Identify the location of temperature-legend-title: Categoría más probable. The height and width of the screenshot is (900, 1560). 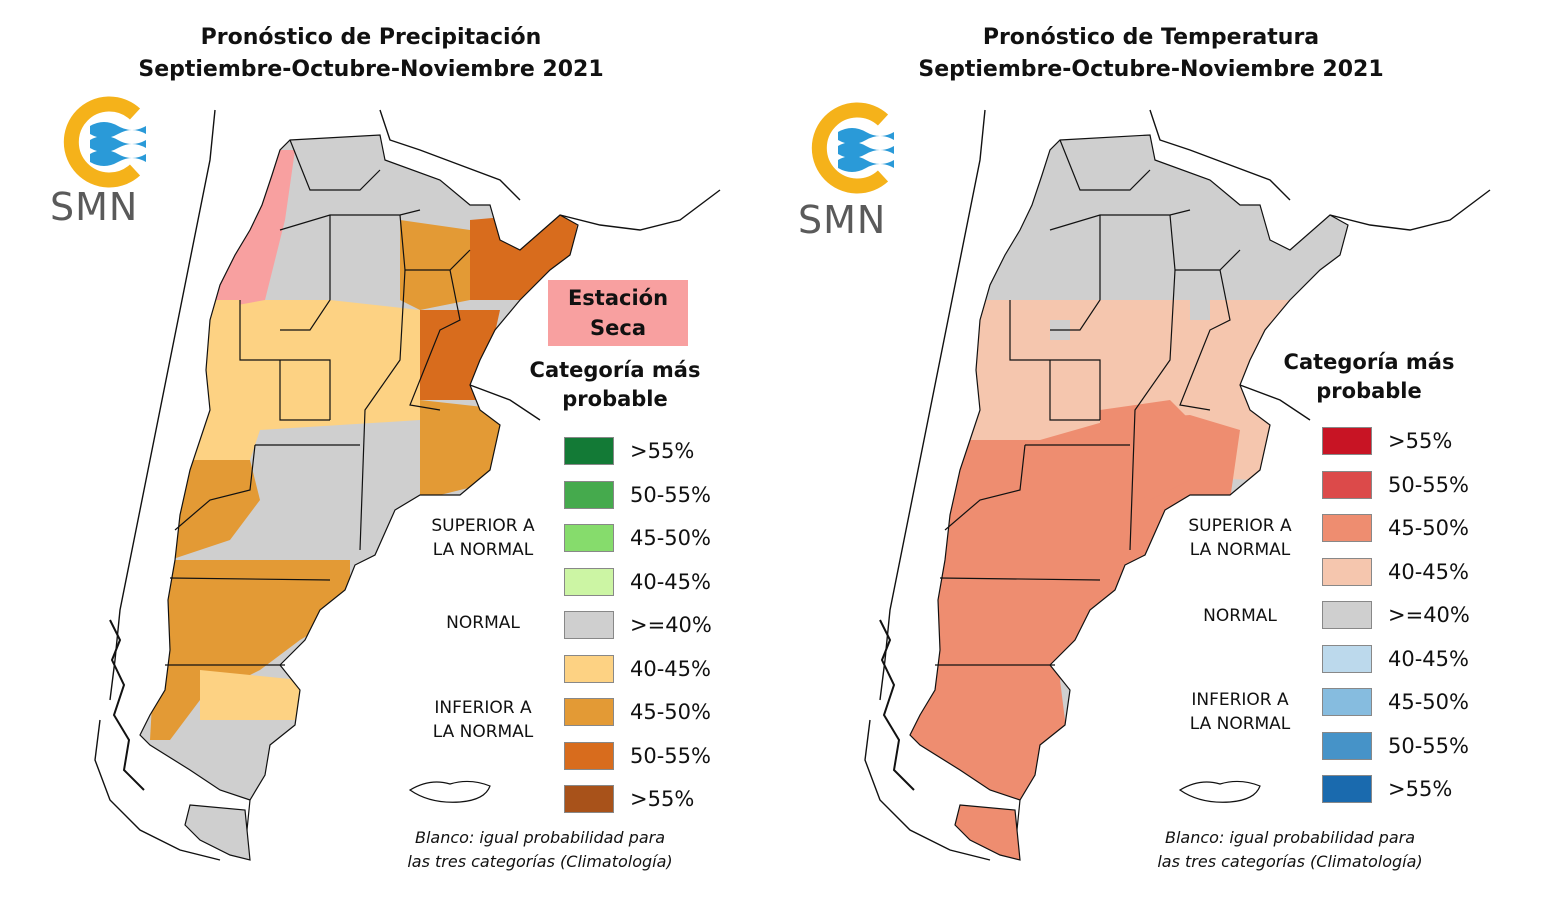
(1369, 377).